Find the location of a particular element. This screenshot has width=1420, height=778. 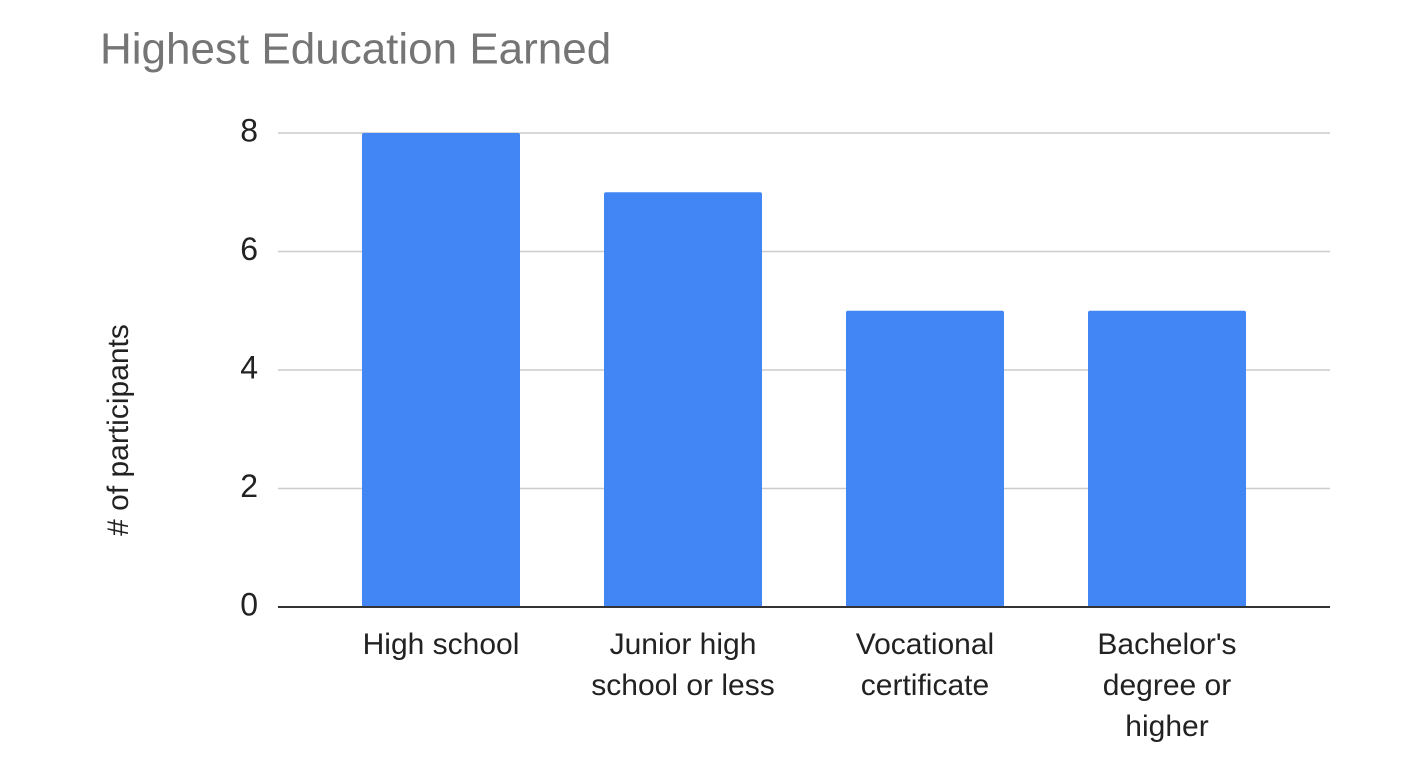

x-tick-label-line: Vocational is located at coordinates (925, 644).